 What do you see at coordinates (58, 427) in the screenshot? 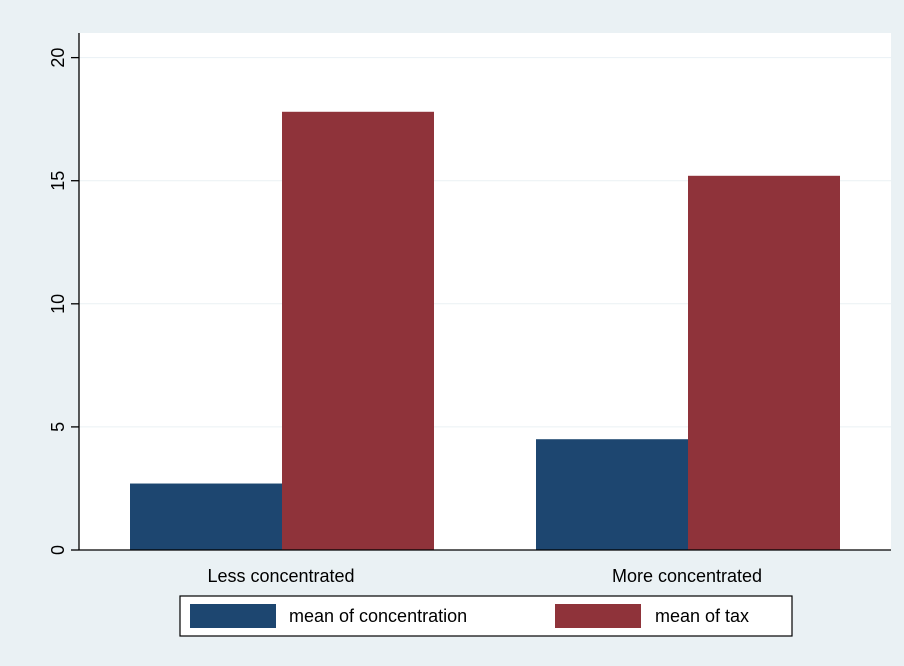
I see `y-tick-label-5: 5` at bounding box center [58, 427].